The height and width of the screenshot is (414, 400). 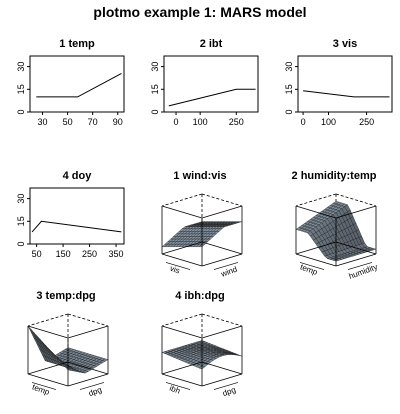 I want to click on panel-title: 3 vis, so click(x=345, y=44).